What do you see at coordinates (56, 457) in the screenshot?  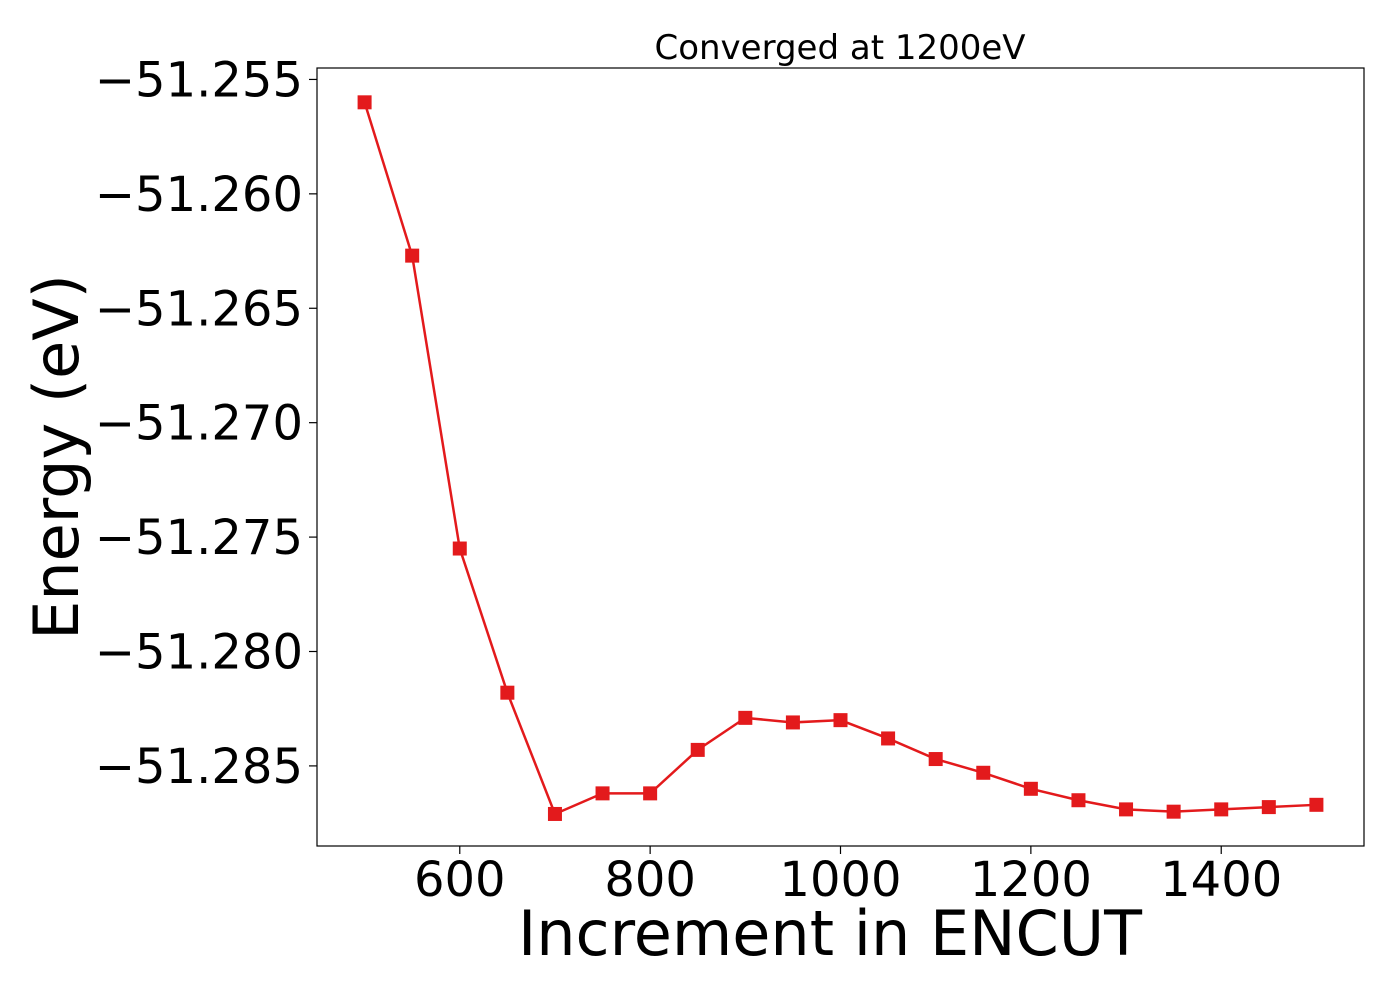 I see `y-axis-title: Energy (eV)` at bounding box center [56, 457].